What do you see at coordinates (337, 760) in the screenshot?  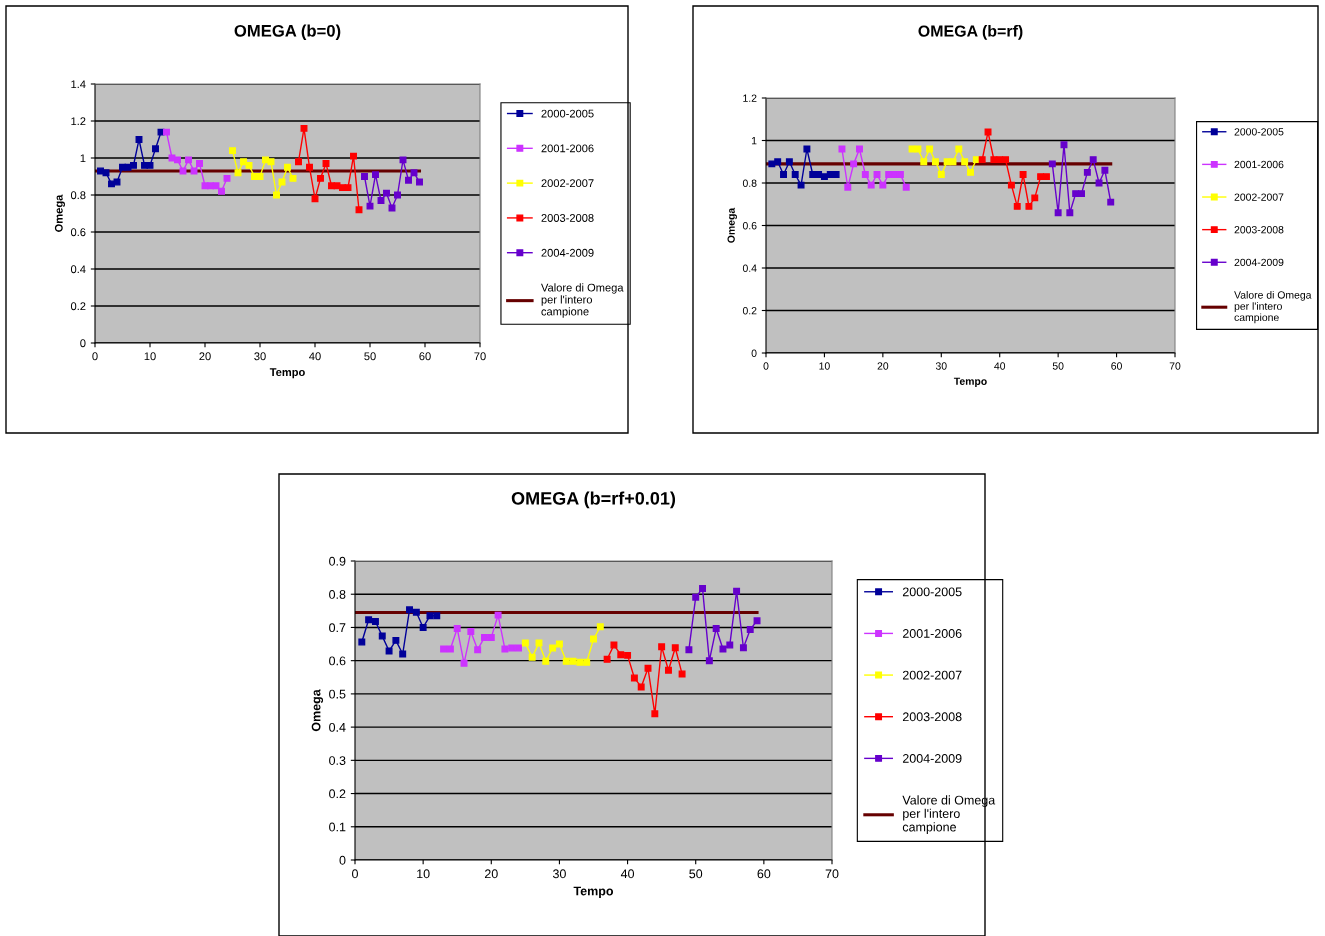 I see `y-tick-label: 0.3` at bounding box center [337, 760].